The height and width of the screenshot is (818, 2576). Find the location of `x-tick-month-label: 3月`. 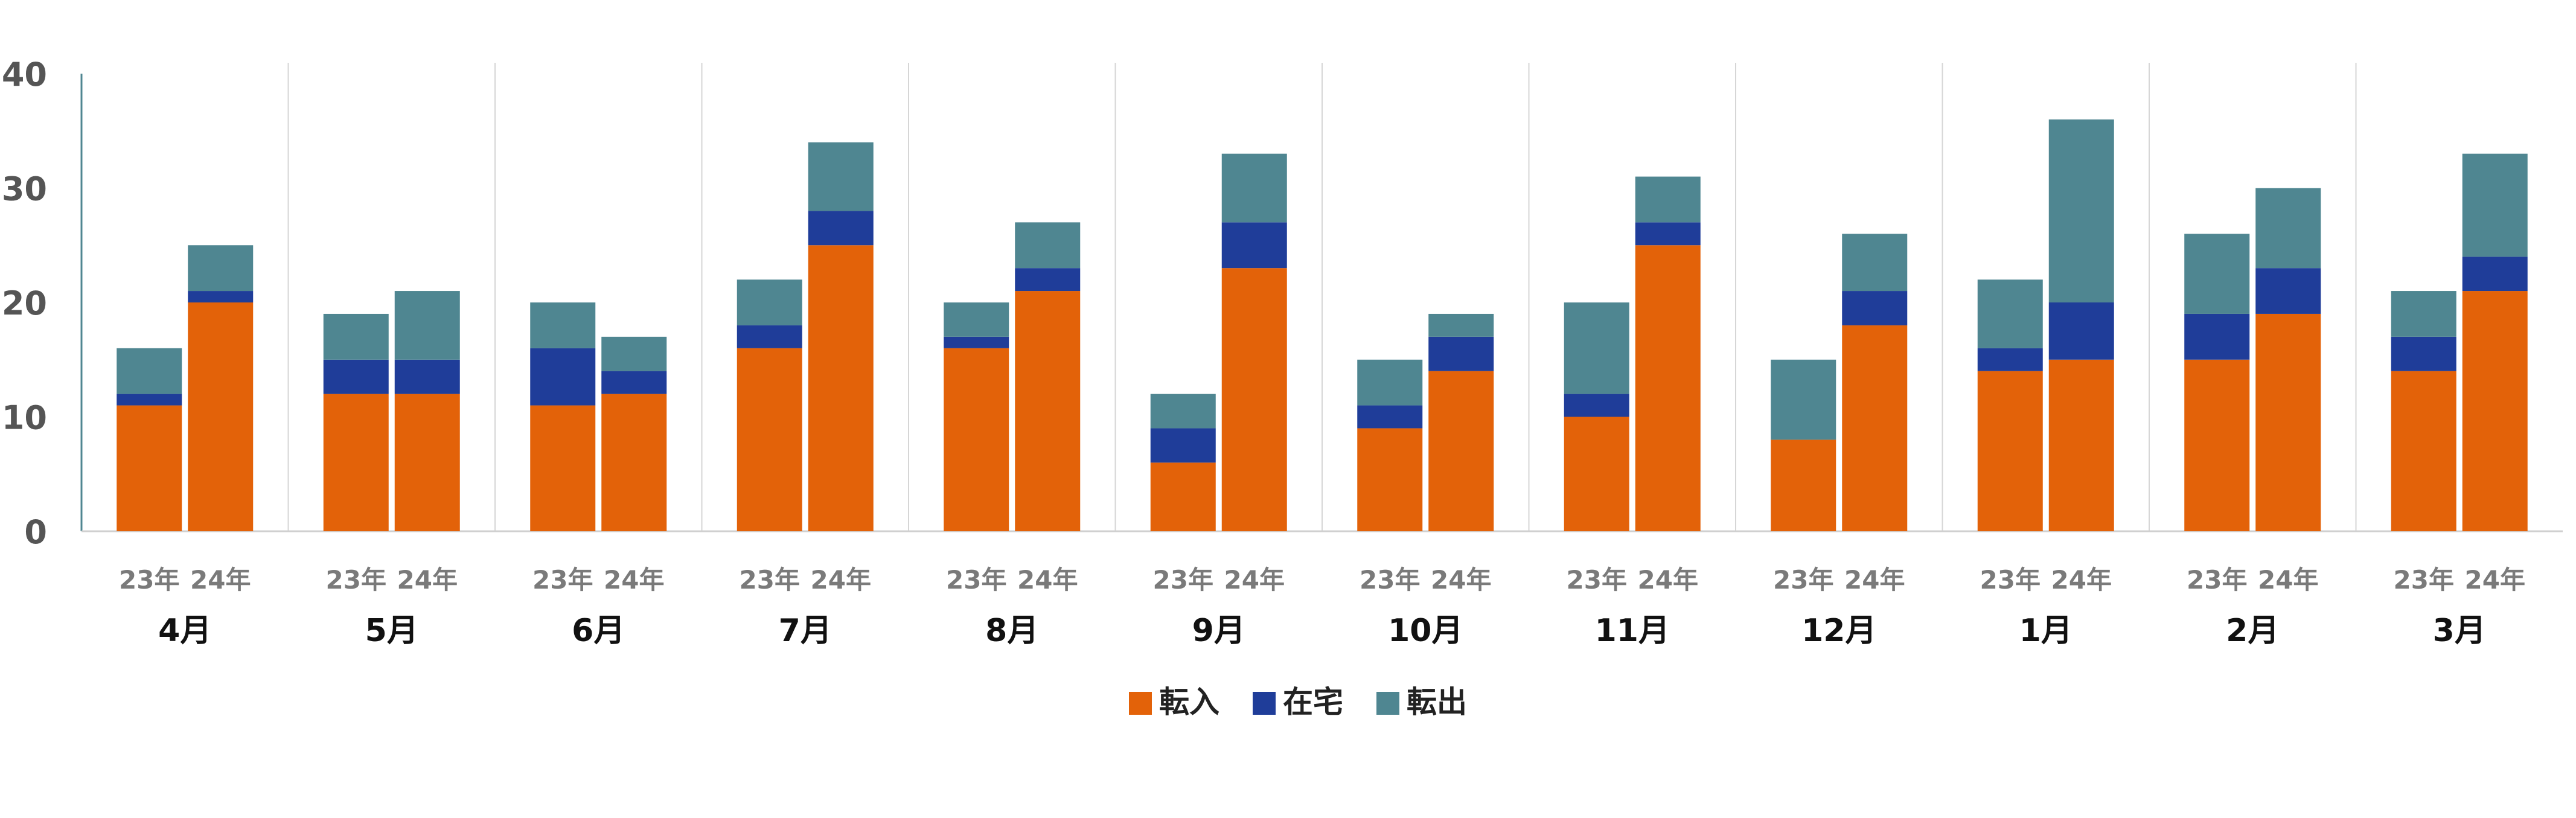

x-tick-month-label: 3月 is located at coordinates (2459, 631).